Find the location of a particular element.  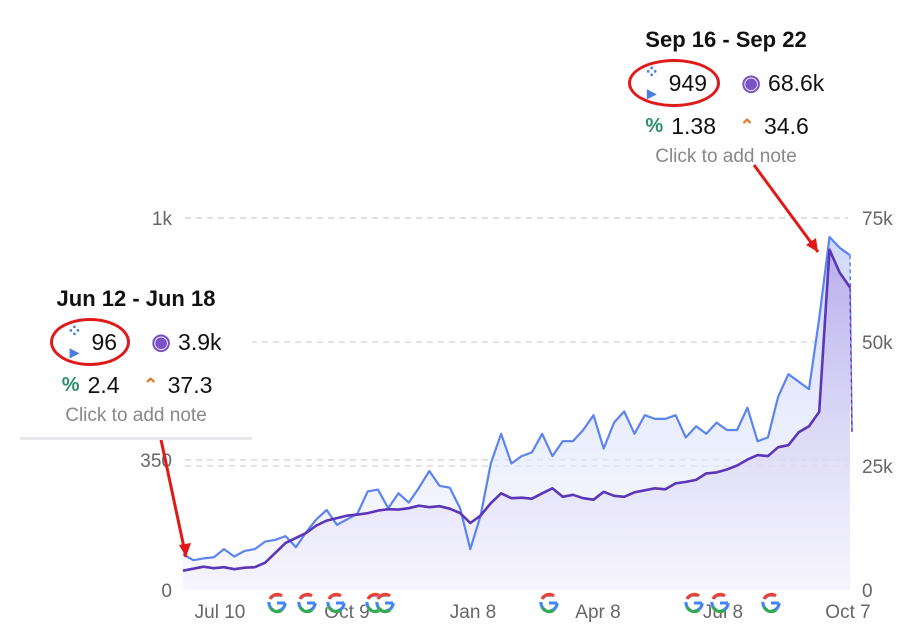

impressions-value: 68.6k is located at coordinates (796, 82).